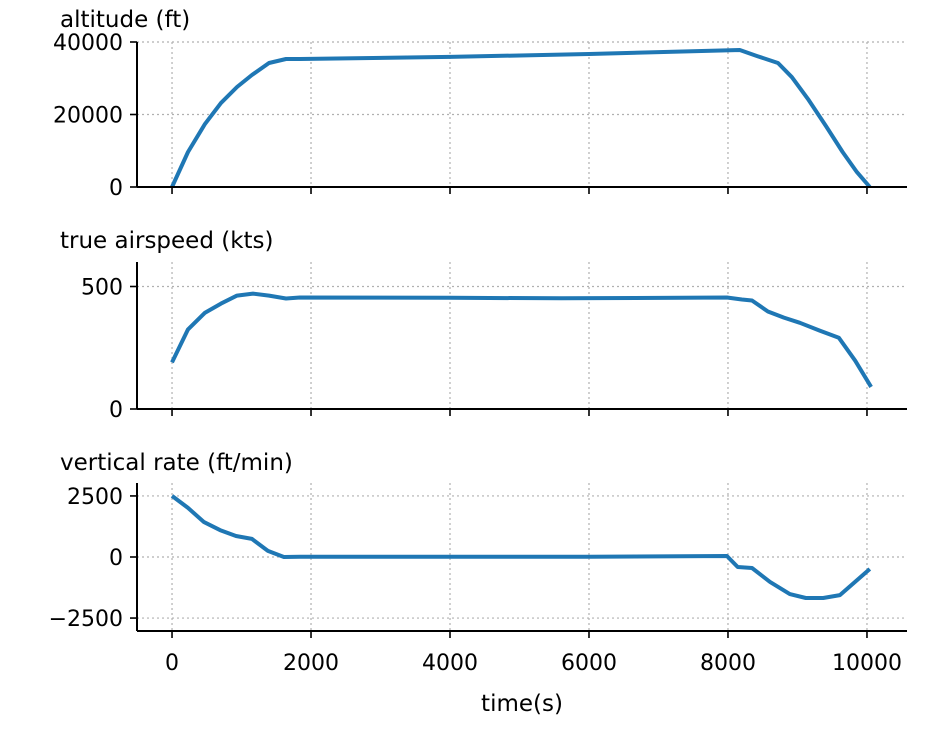 This screenshot has width=933, height=740. Describe the element at coordinates (176, 463) in the screenshot. I see `vertical-rate-title: vertical rate (ft/min)` at that location.